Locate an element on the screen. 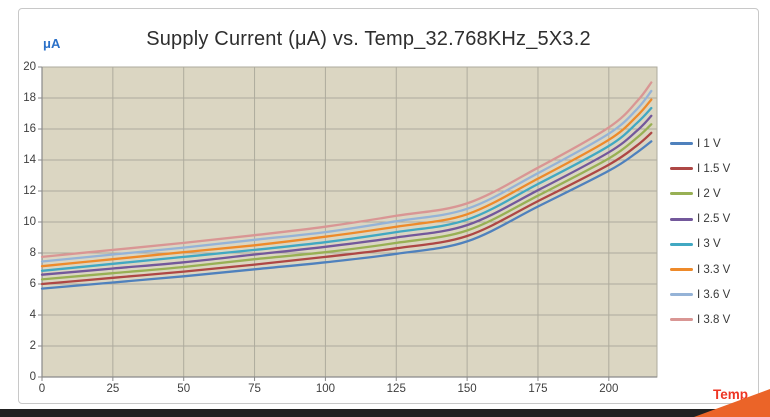 The width and height of the screenshot is (770, 417). y-tick-label-8: 8 is located at coordinates (32, 253).